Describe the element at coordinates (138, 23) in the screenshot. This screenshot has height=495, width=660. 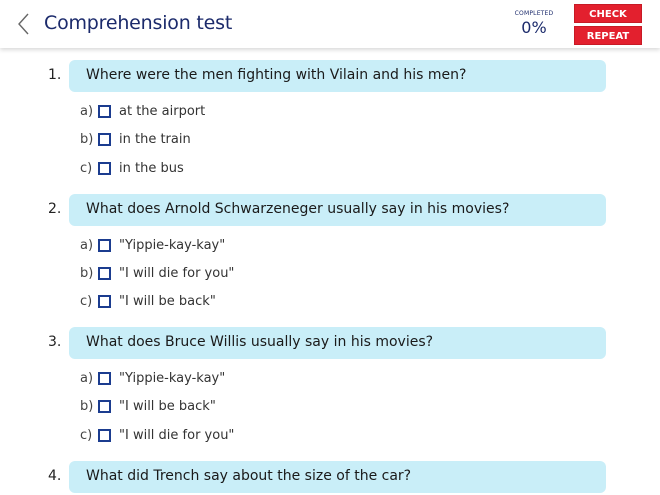
I see `page-title: Comprehension test` at that location.